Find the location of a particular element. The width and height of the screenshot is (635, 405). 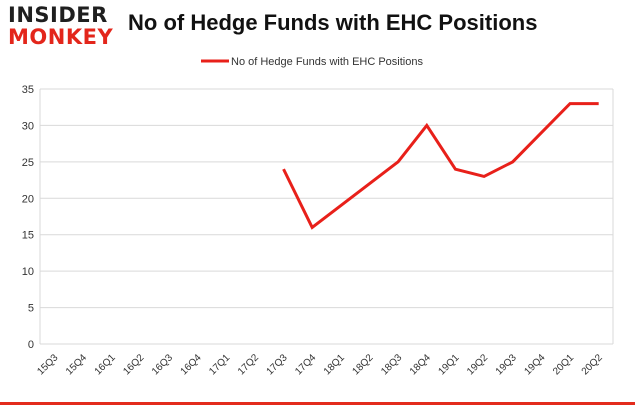

x-tick-label: 18Q3 is located at coordinates (391, 364).